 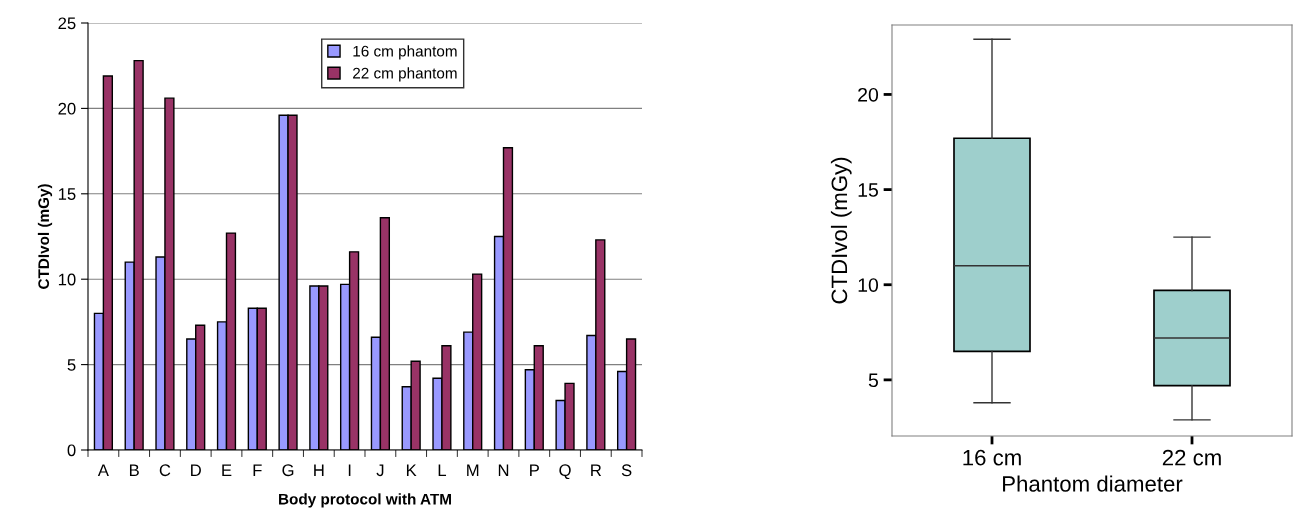 I want to click on legend-label: 22 cm phantom, so click(x=405, y=74).